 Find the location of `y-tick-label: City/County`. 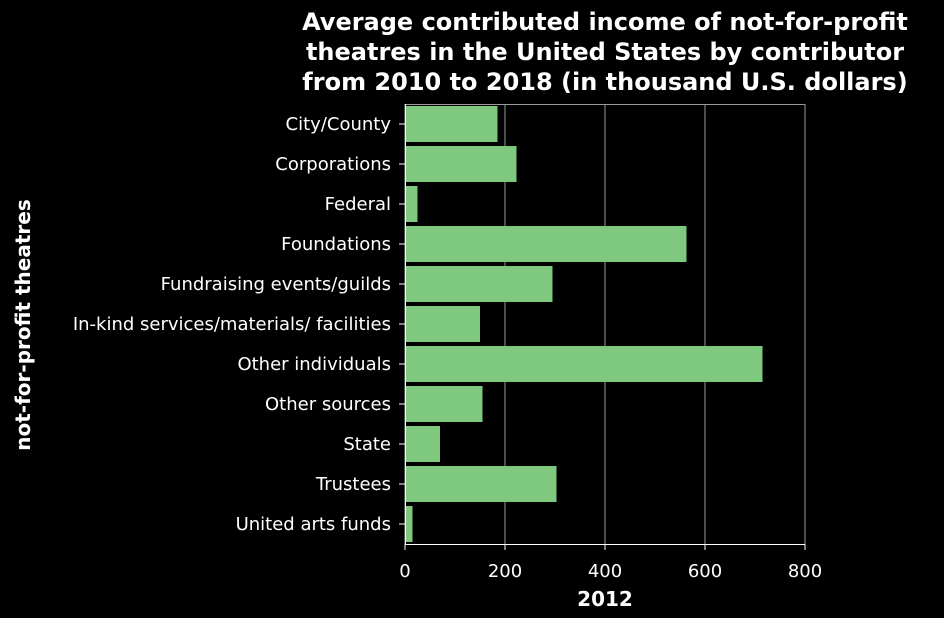

y-tick-label: City/County is located at coordinates (339, 124).